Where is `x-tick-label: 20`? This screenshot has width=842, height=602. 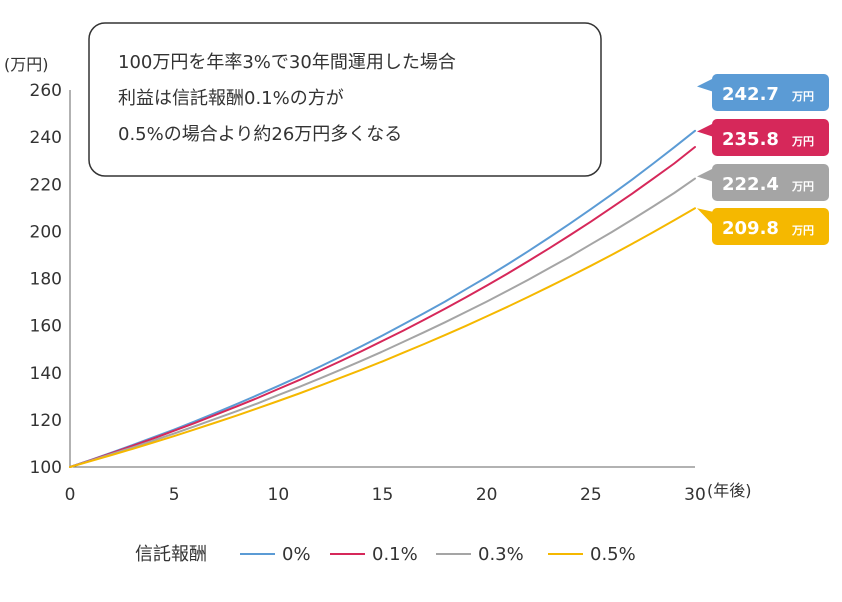
x-tick-label: 20 is located at coordinates (487, 495).